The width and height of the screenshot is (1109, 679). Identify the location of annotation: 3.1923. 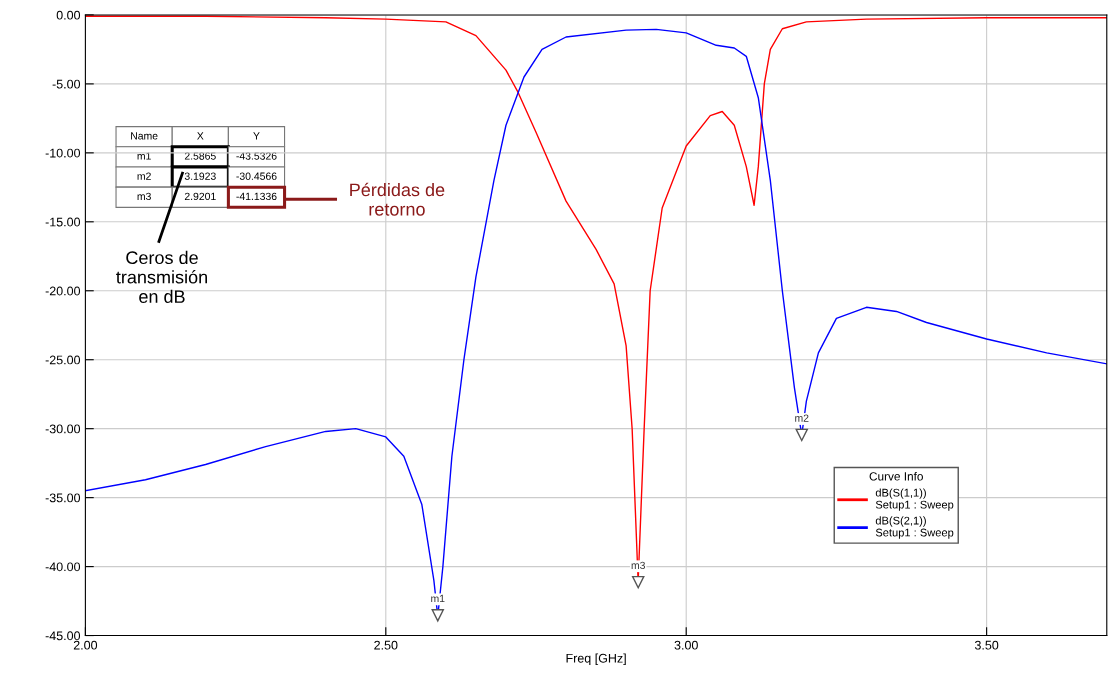
(200, 176).